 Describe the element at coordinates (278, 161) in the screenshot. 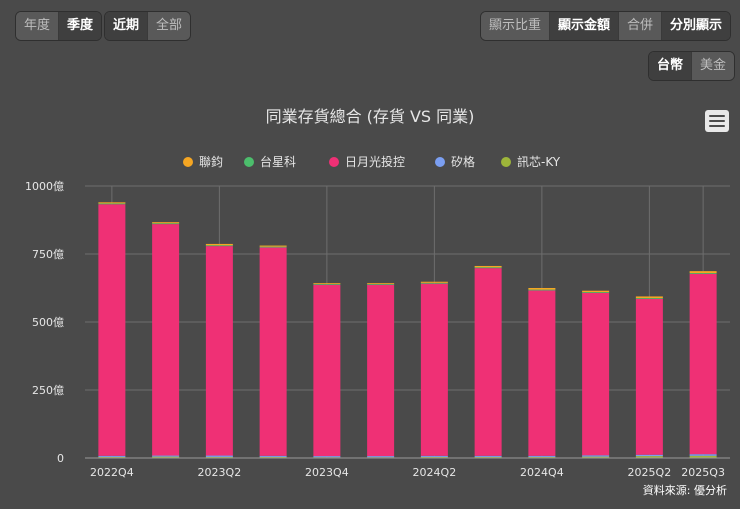

I see `legend-label: 台星科` at that location.